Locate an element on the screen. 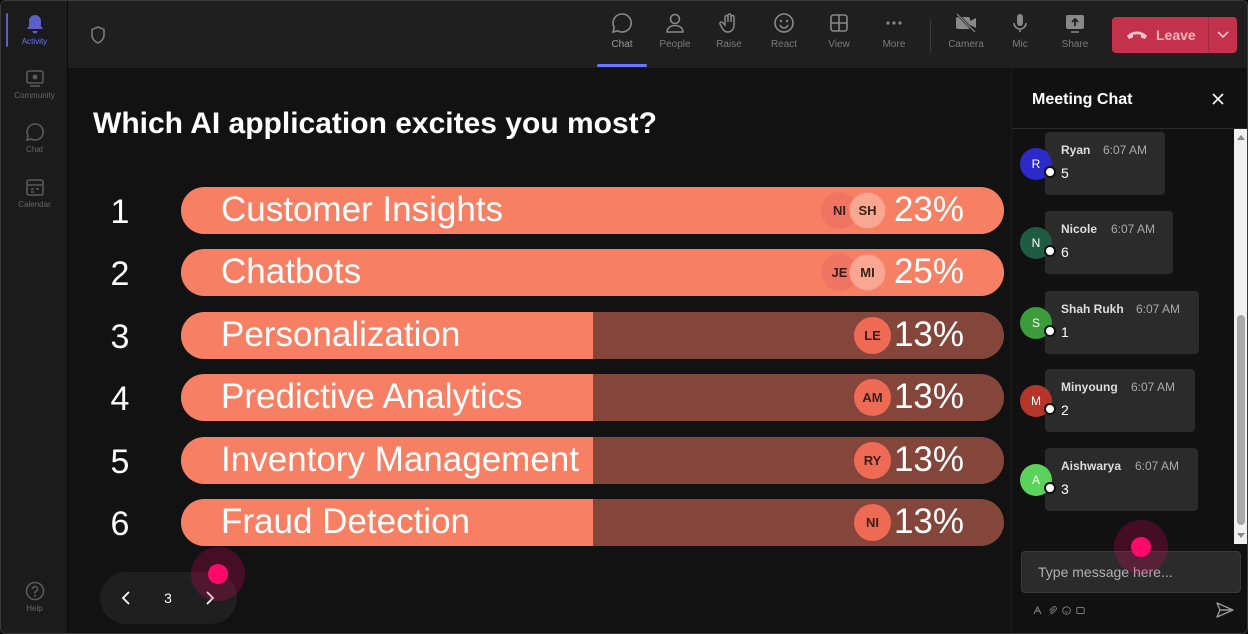 This screenshot has height=634, width=1248. poll-option-label: Inventory Management is located at coordinates (400, 459).